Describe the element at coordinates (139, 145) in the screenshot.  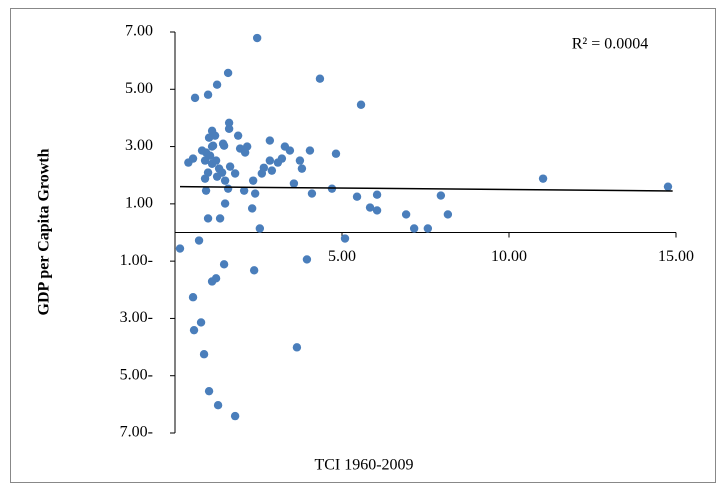
I see `y-tick-label: 3.00` at that location.